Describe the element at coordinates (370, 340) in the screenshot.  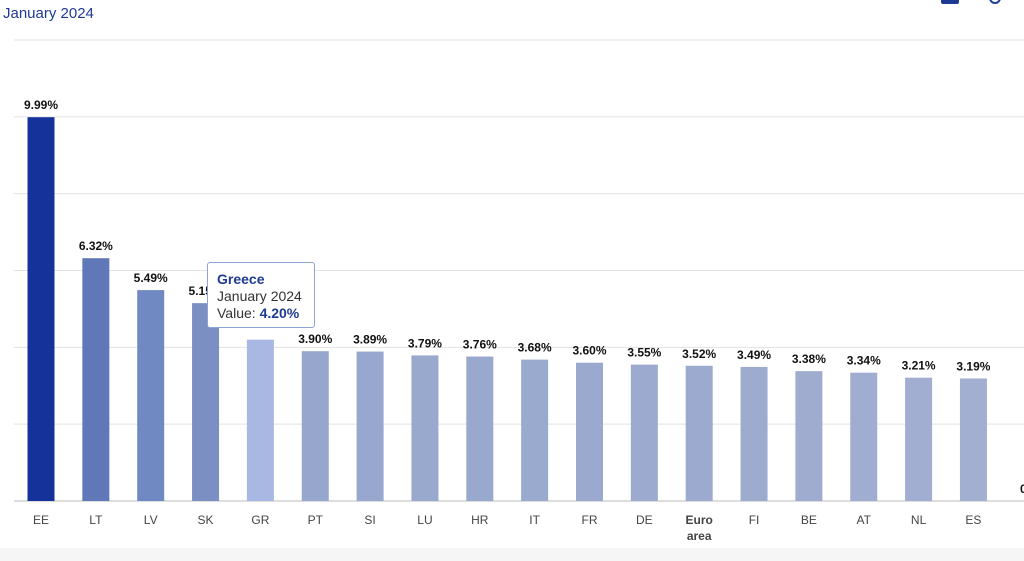
I see `value-label: 3.89%` at that location.